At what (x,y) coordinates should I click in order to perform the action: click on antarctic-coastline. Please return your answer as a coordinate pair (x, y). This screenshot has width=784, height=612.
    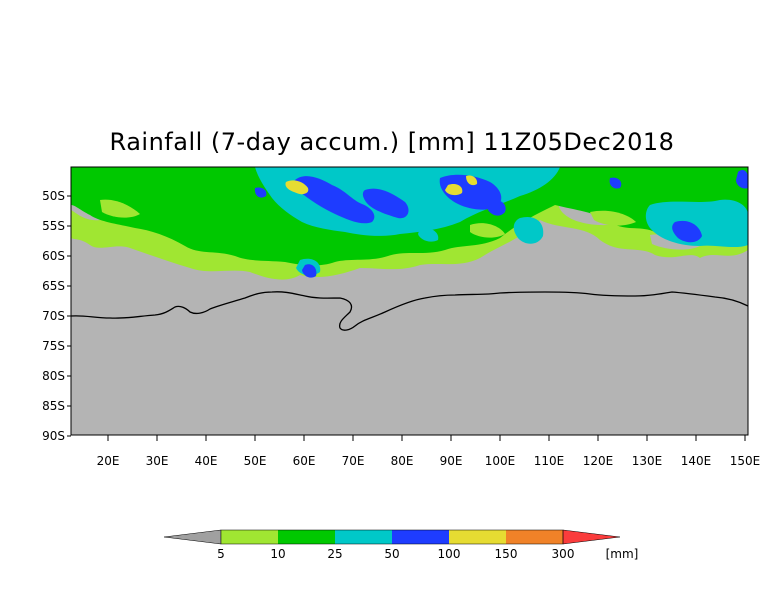
    Looking at the image, I should click on (409, 311).